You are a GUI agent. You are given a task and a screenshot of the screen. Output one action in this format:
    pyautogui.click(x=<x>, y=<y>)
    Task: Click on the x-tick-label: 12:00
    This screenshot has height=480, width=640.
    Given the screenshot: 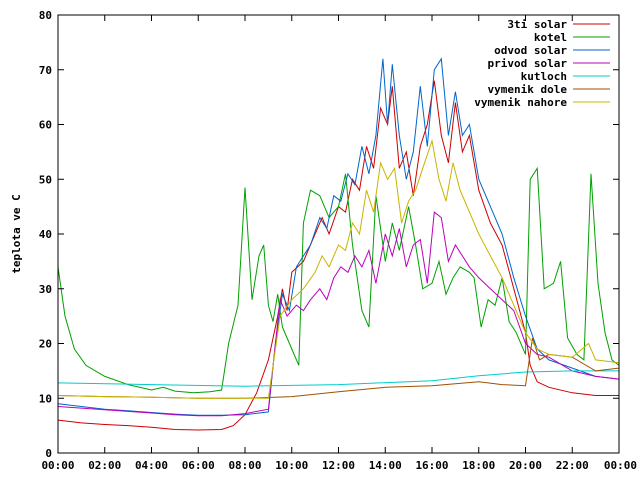 What is the action you would take?
    pyautogui.click(x=338, y=465)
    